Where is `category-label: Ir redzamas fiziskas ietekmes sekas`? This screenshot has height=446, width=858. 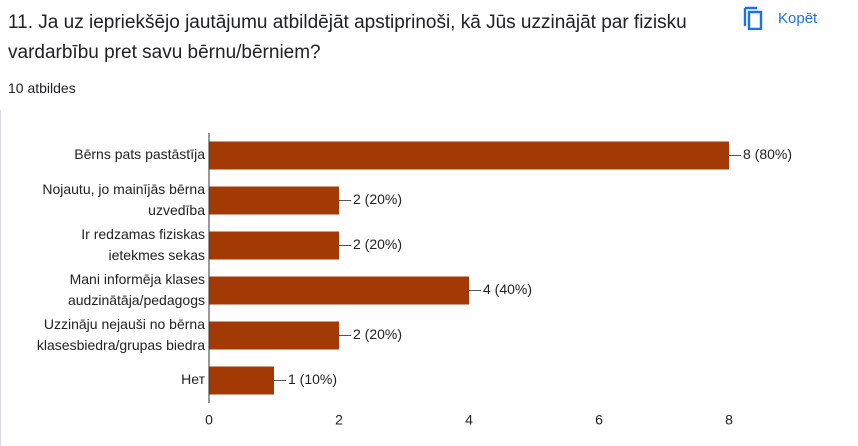 category-label: Ir redzamas fiziskas ietekmes sekas is located at coordinates (143, 244).